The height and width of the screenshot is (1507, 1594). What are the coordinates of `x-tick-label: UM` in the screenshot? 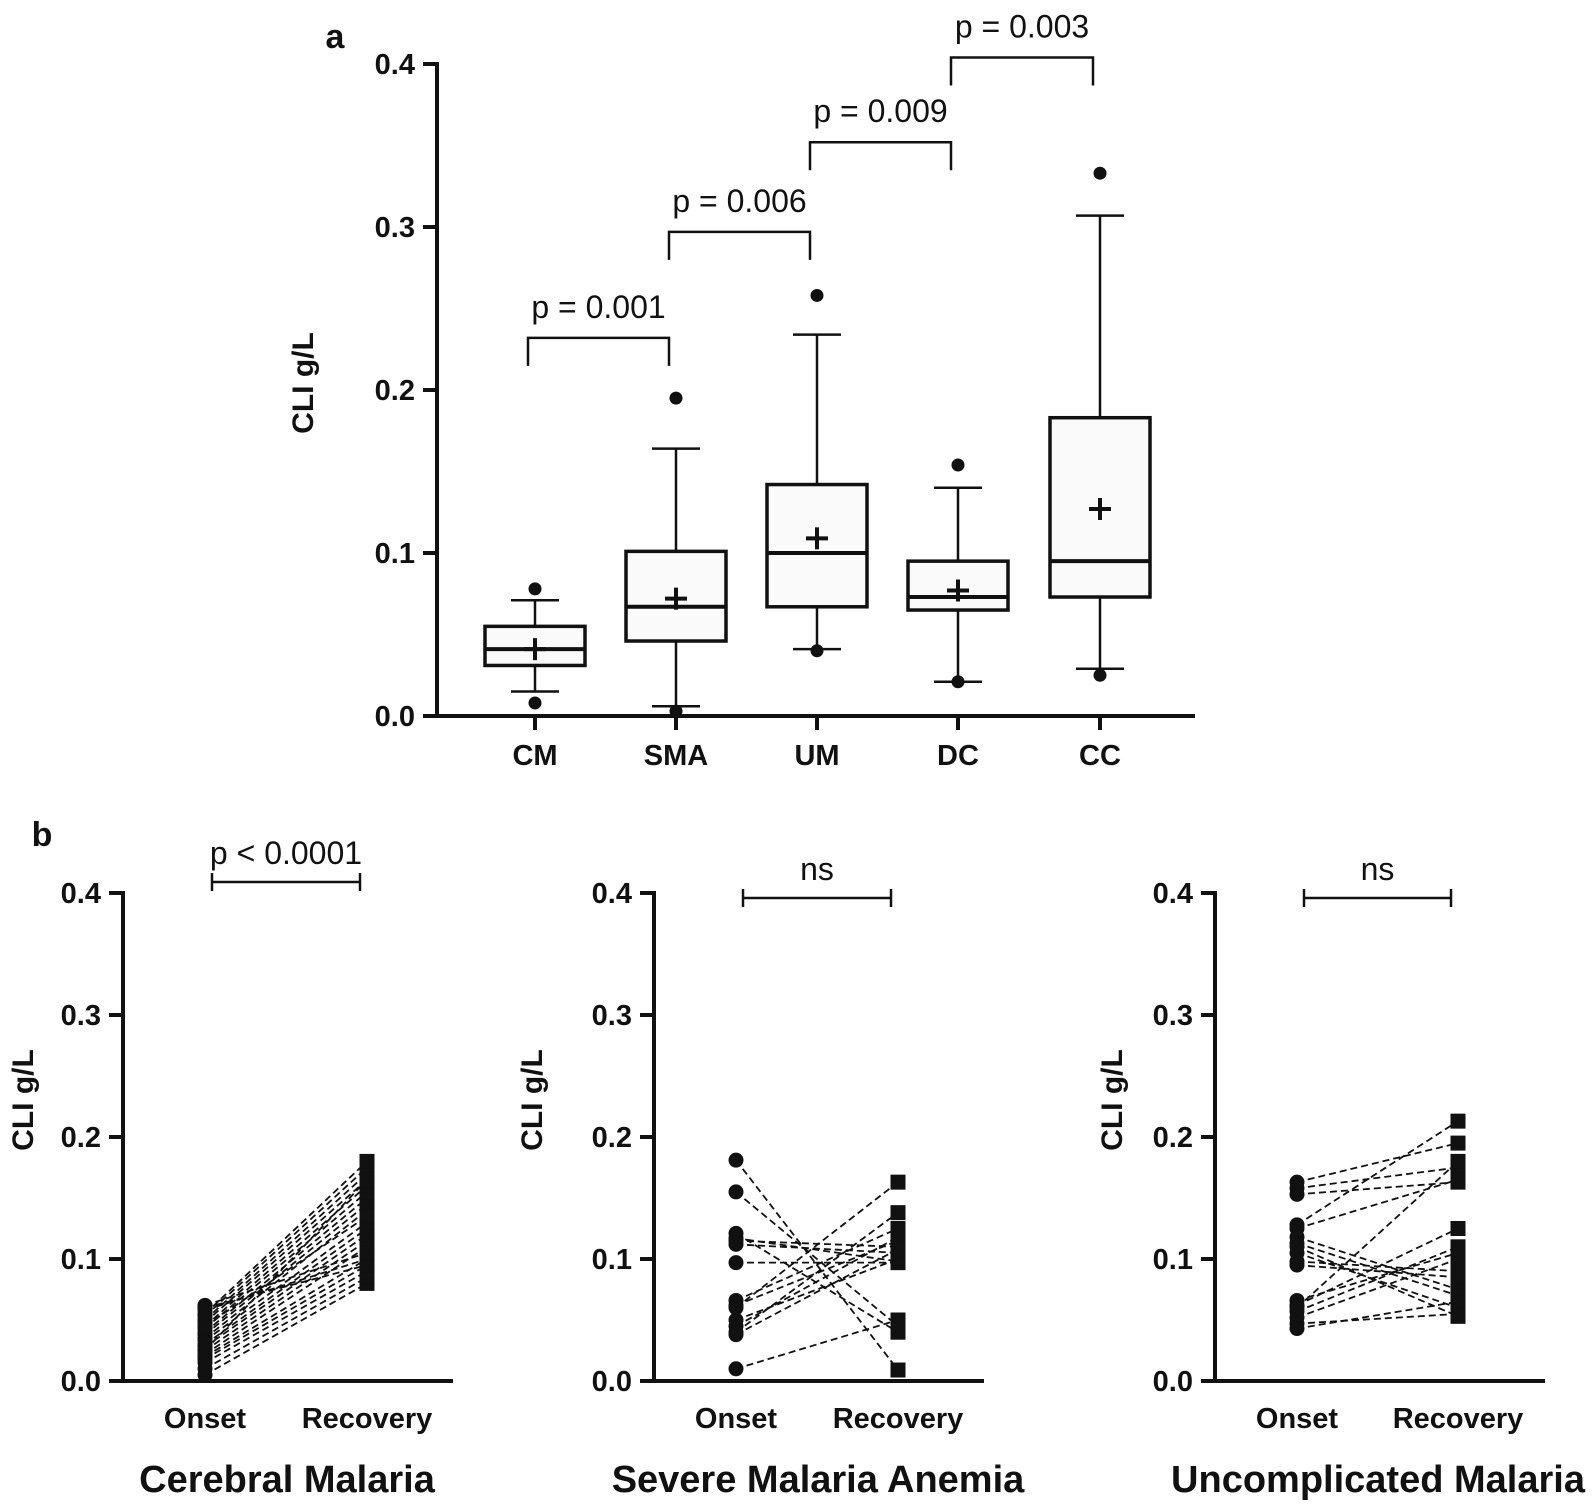 It's located at (816, 756).